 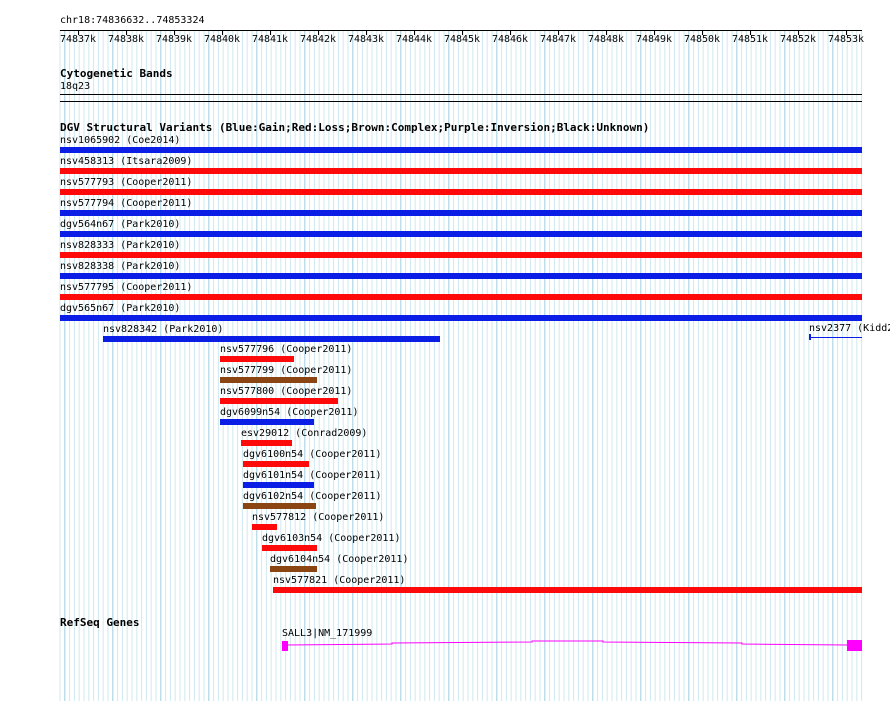 What do you see at coordinates (510, 39) in the screenshot?
I see `ruler-tick-label: 74846k` at bounding box center [510, 39].